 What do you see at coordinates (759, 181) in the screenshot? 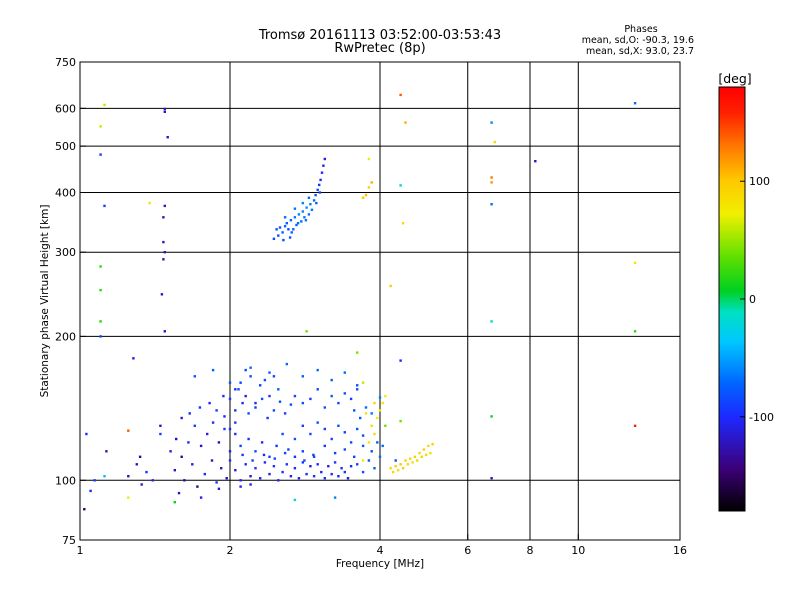
I see `colorbar-tick-label: 100` at bounding box center [759, 181].